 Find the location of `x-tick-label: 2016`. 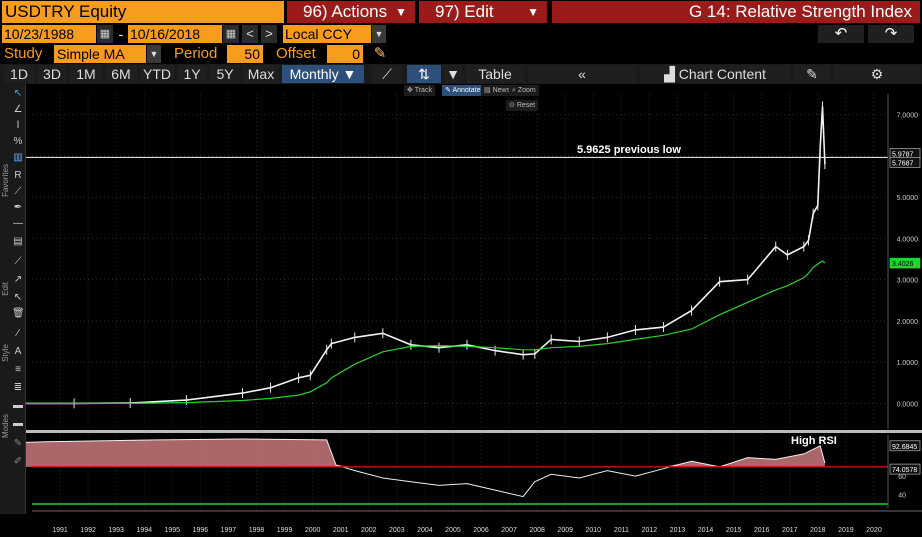

x-tick-label: 2016 is located at coordinates (762, 530).